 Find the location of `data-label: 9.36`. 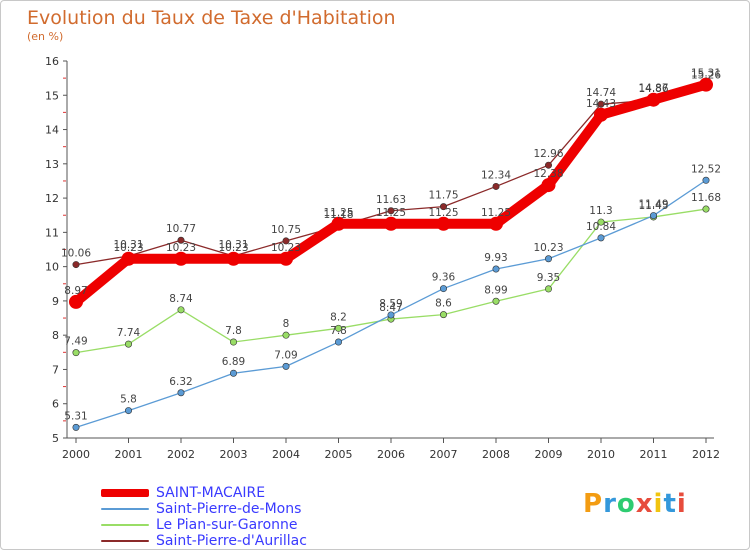

data-label: 9.36 is located at coordinates (444, 278).